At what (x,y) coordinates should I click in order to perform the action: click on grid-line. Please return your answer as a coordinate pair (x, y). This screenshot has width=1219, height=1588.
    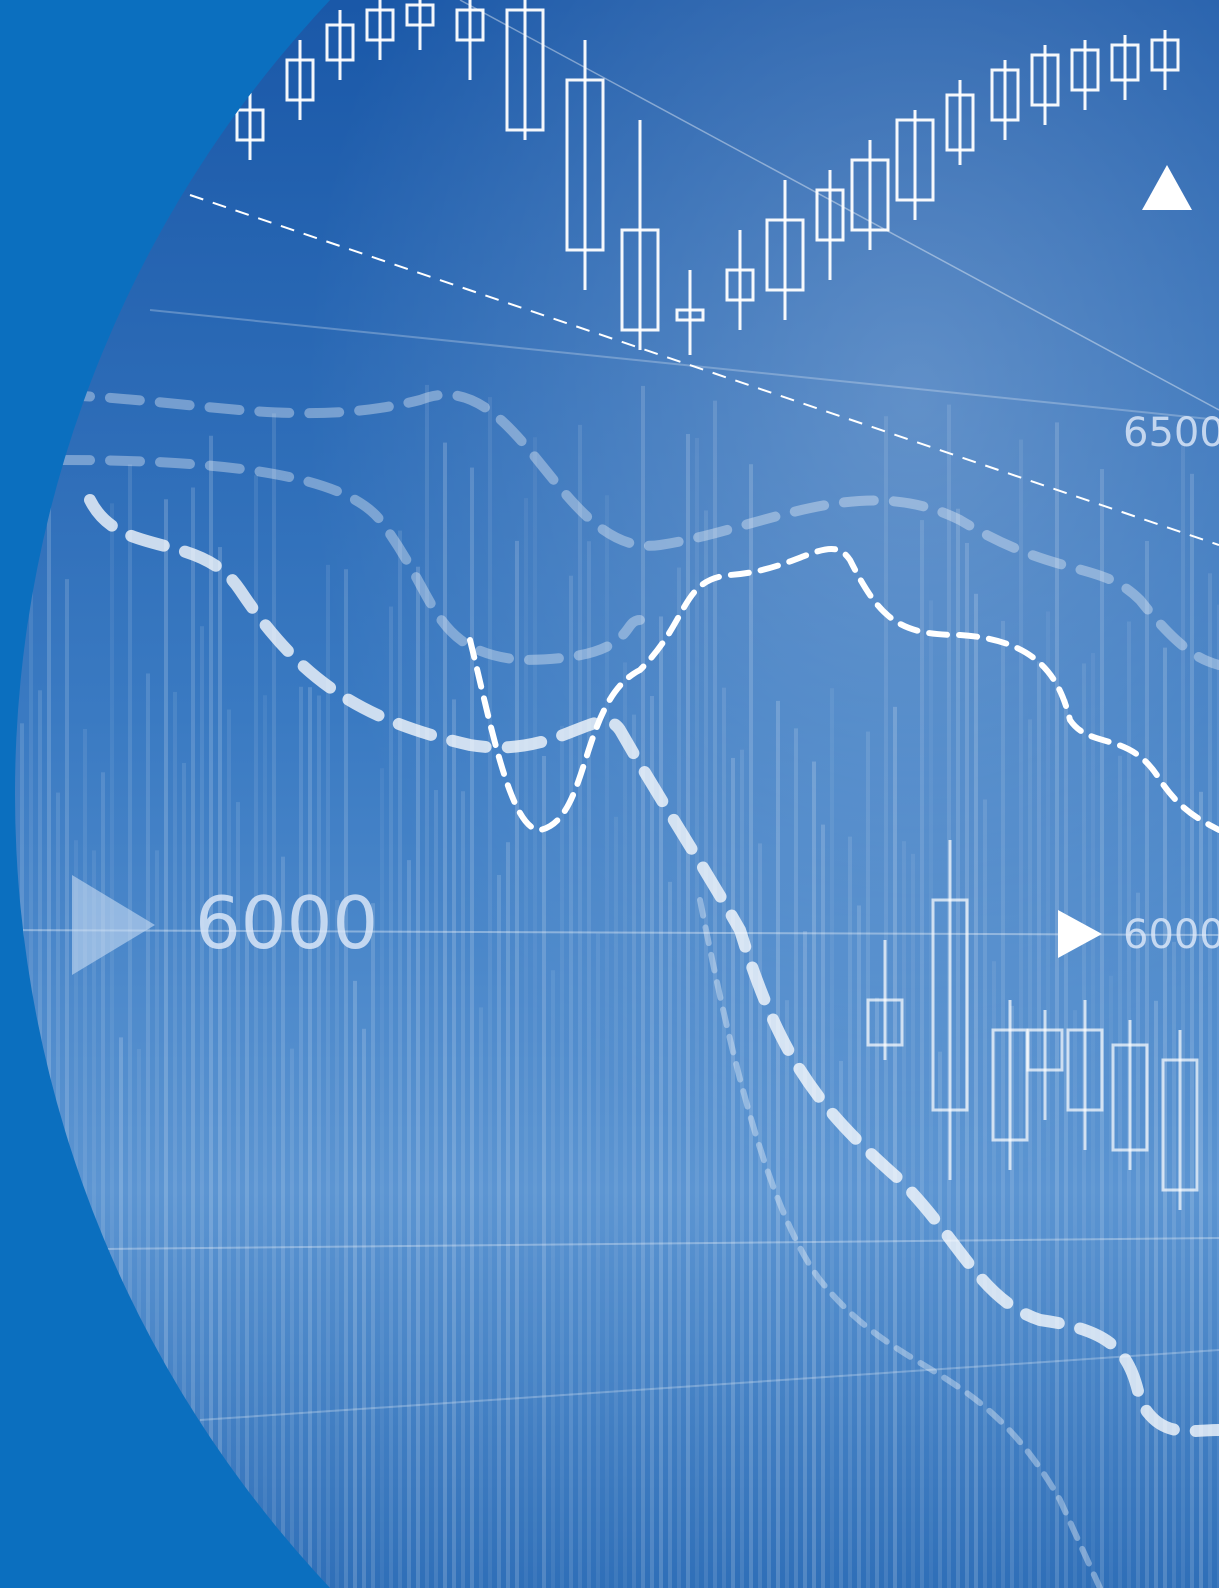
    Looking at the image, I should click on (617, 1244).